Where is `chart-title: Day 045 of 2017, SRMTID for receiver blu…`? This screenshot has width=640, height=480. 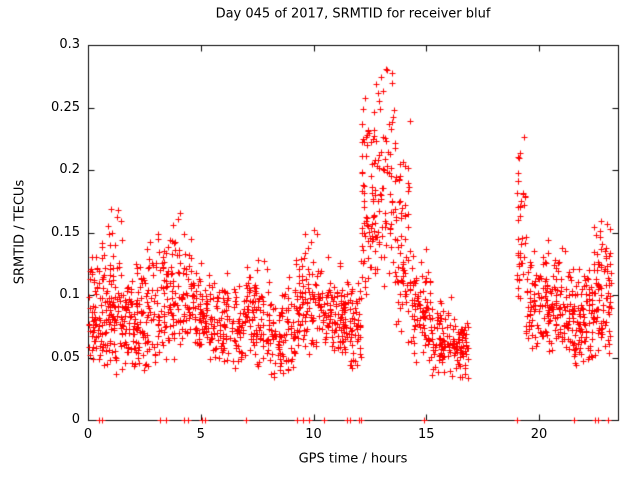 chart-title: Day 045 of 2017, SRMTID for receiver blu… is located at coordinates (353, 14).